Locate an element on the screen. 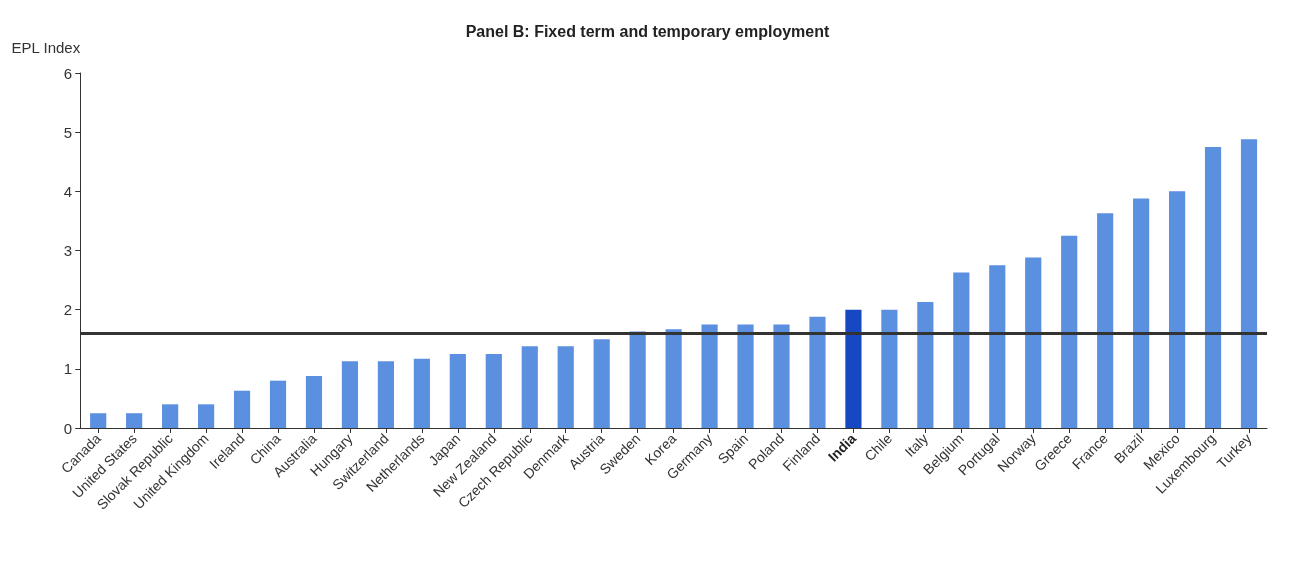 The width and height of the screenshot is (1295, 566). y-tick-label: 0 is located at coordinates (68, 428).